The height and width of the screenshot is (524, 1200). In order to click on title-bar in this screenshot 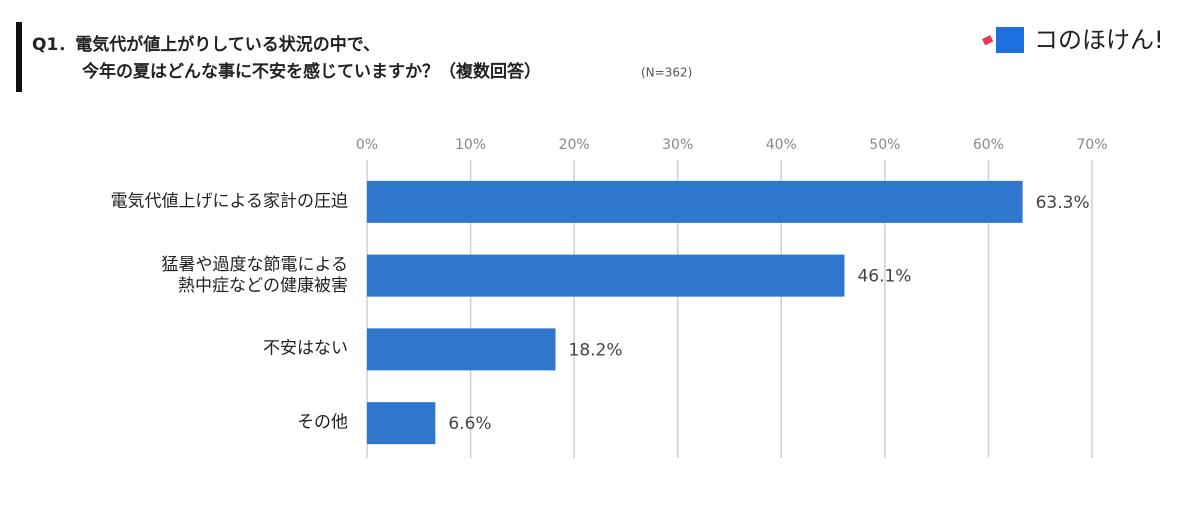, I will do `click(19, 57)`.